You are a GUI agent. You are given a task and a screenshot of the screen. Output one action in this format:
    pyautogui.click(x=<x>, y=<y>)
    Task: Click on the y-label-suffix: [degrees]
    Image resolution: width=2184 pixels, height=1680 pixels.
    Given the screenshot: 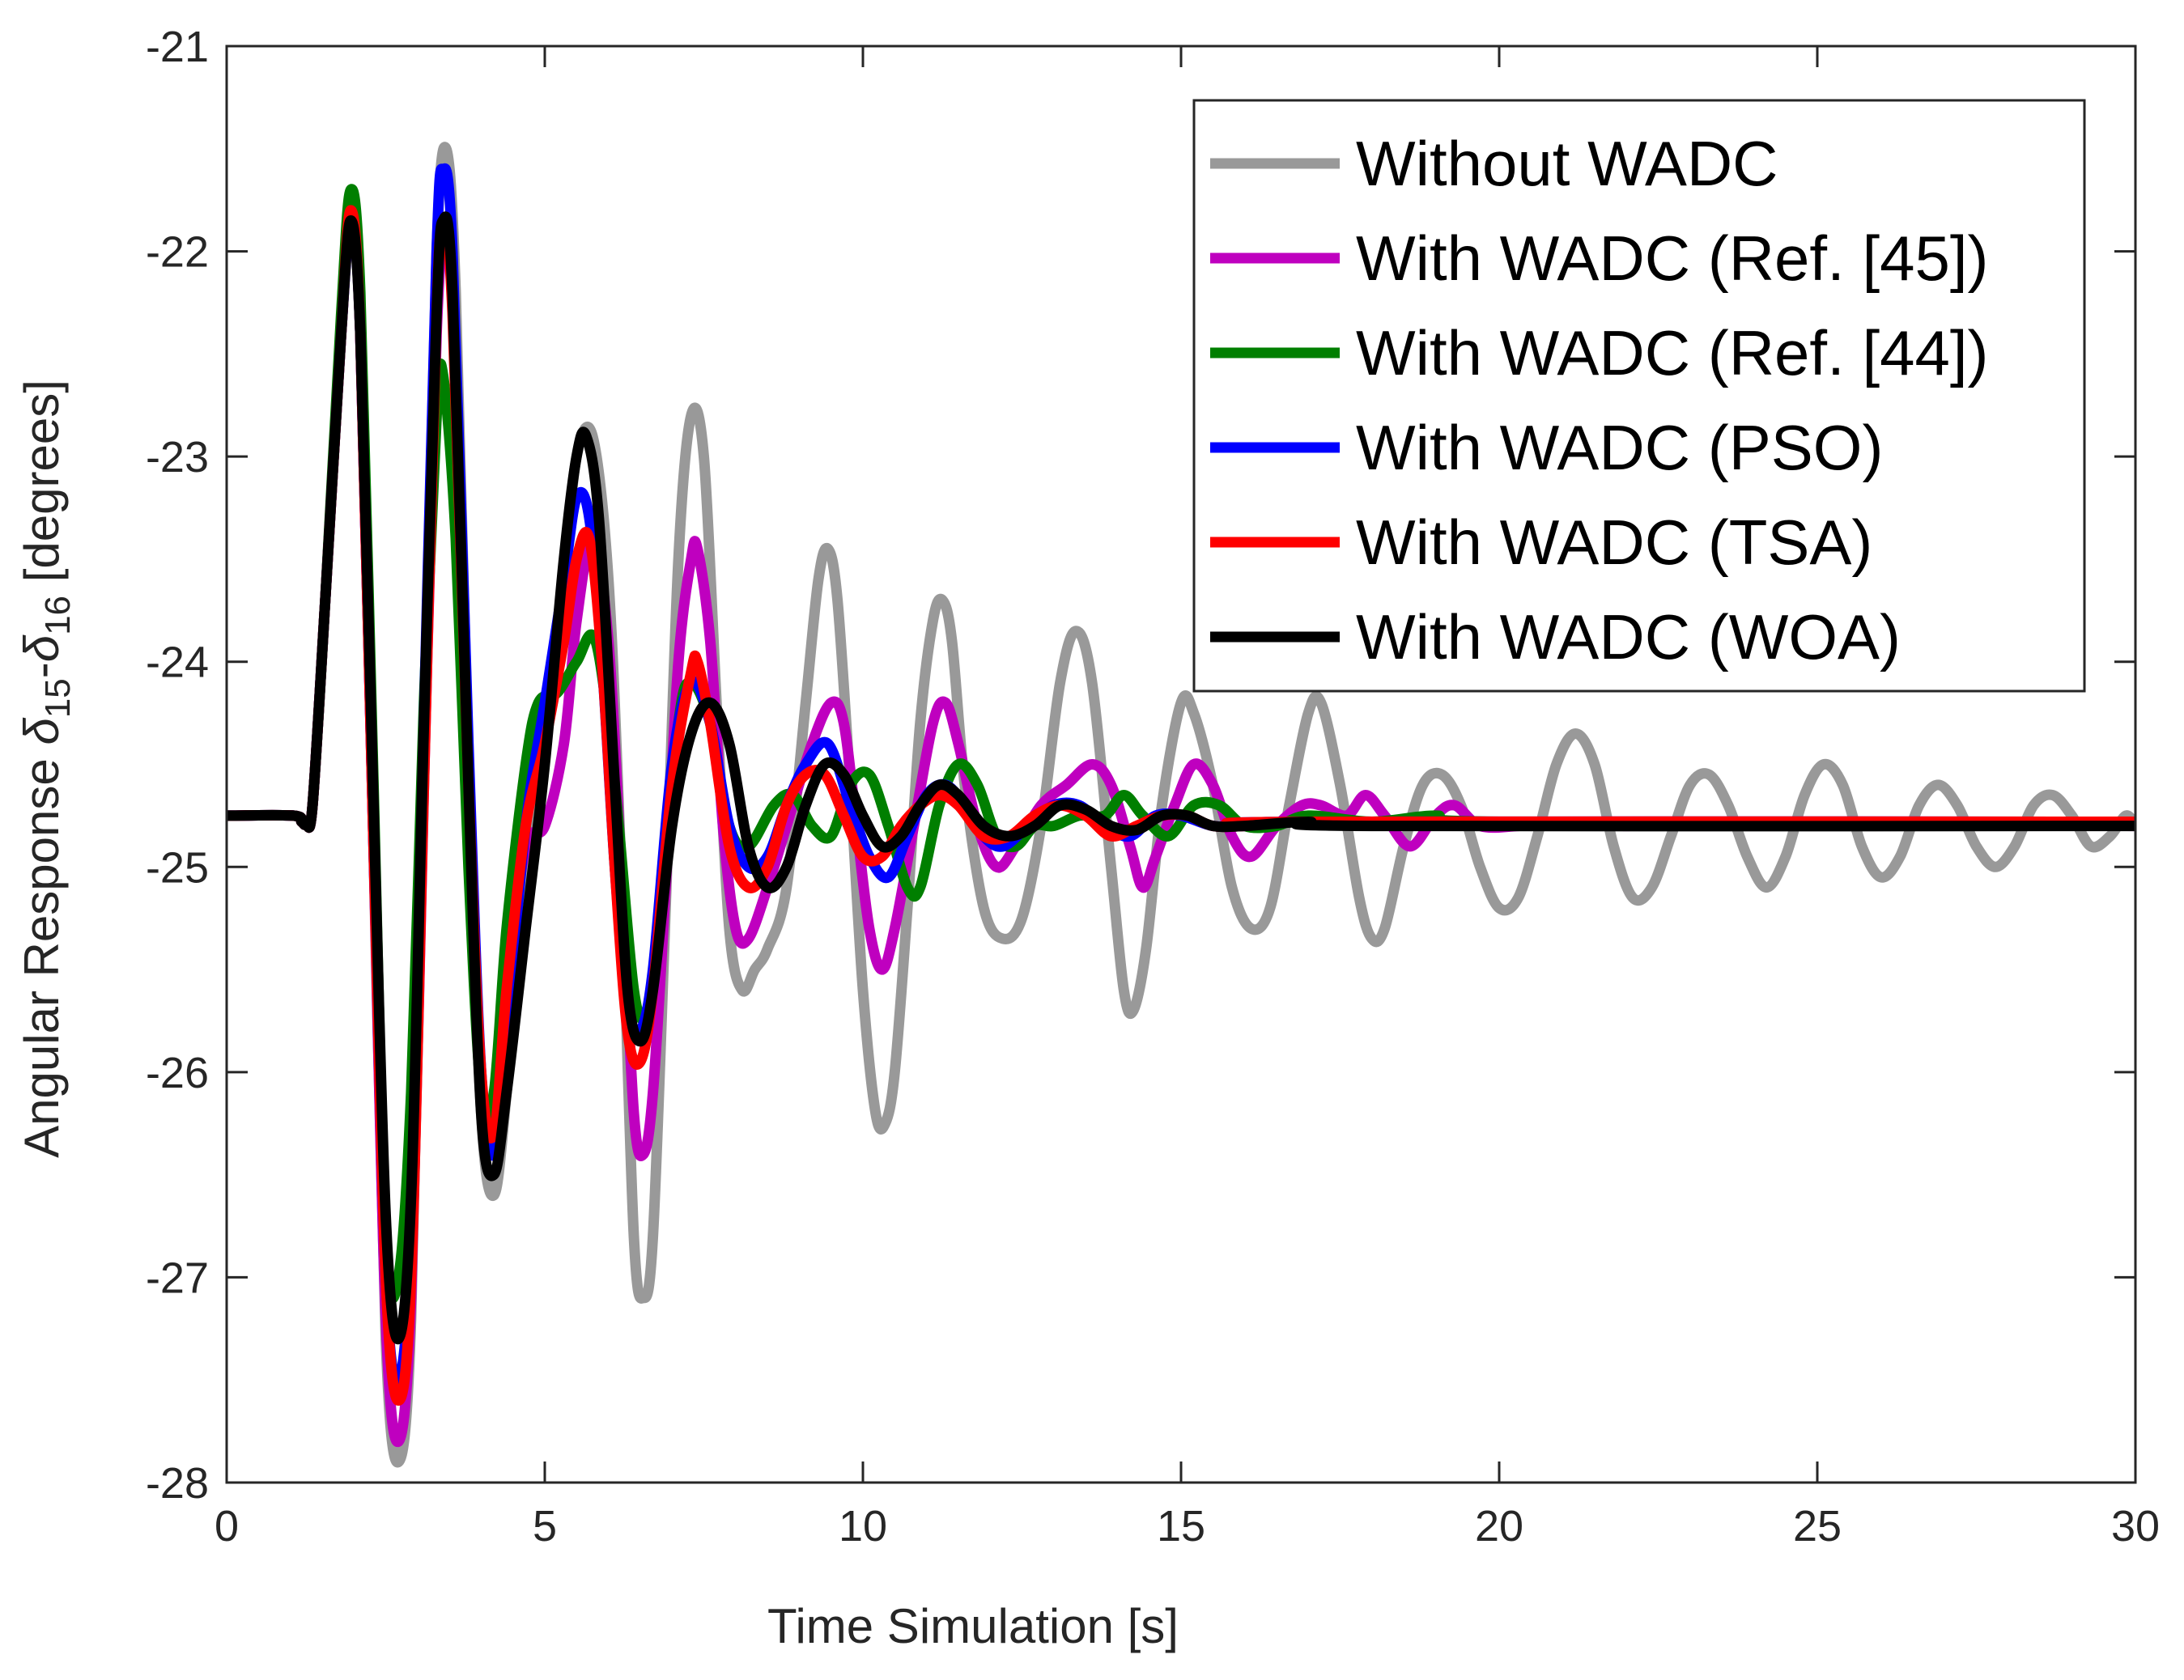 What is the action you would take?
    pyautogui.click(x=42, y=488)
    